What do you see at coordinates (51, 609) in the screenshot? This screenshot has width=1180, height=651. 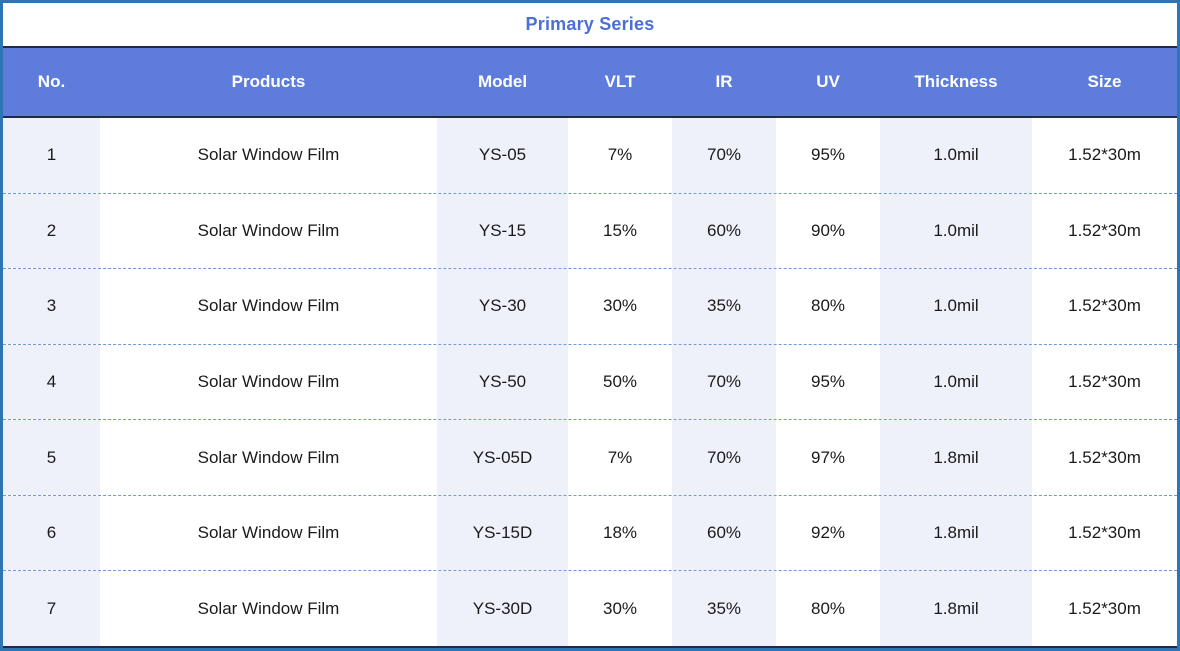 I see `cell-no: 7` at bounding box center [51, 609].